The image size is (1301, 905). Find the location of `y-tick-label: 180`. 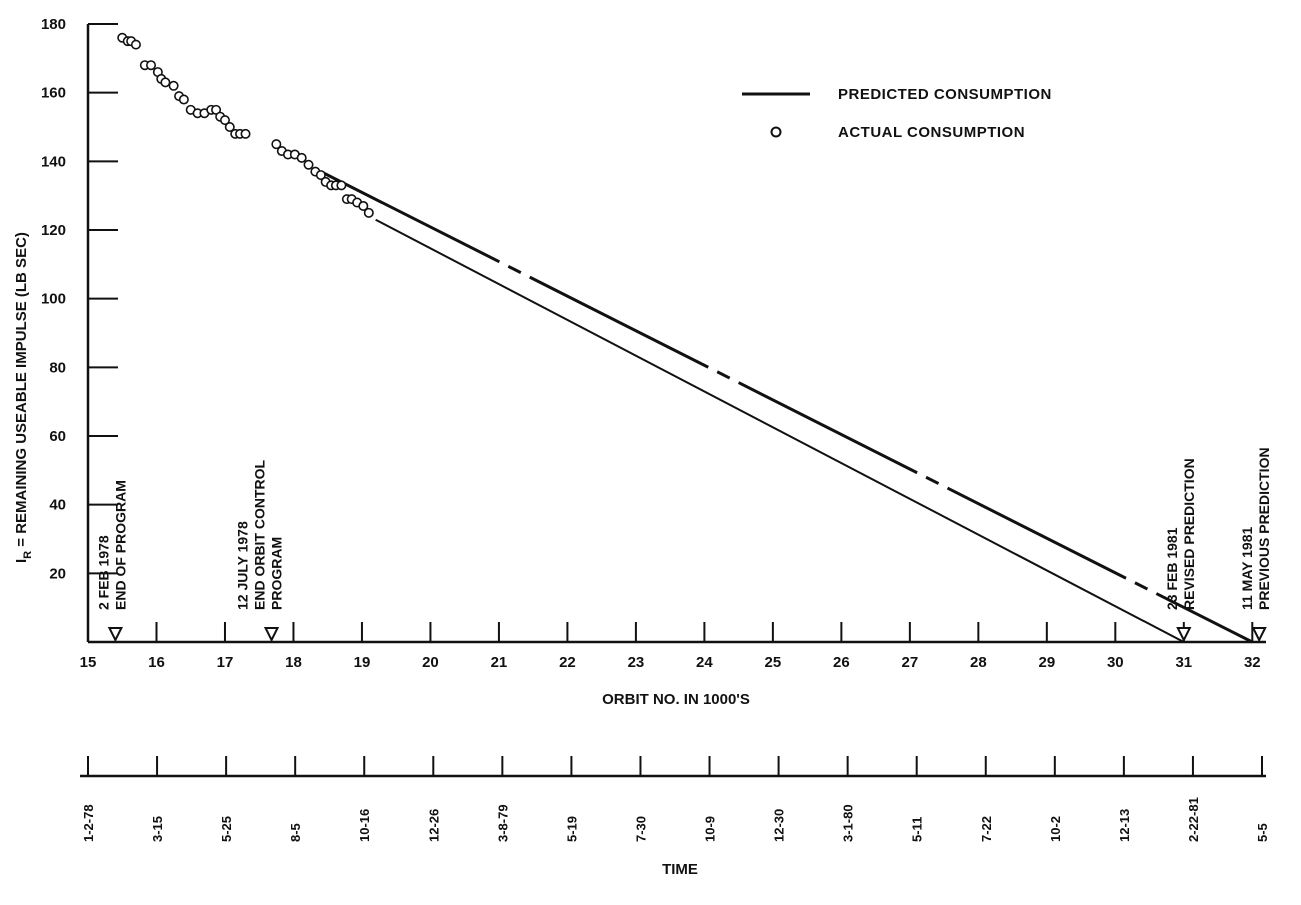

y-tick-label: 180 is located at coordinates (53, 24).